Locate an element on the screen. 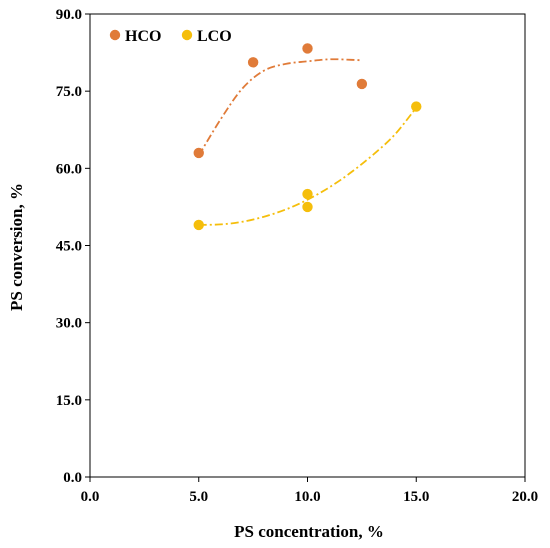 This screenshot has height=548, width=550. legend-marker-lco is located at coordinates (187, 35).